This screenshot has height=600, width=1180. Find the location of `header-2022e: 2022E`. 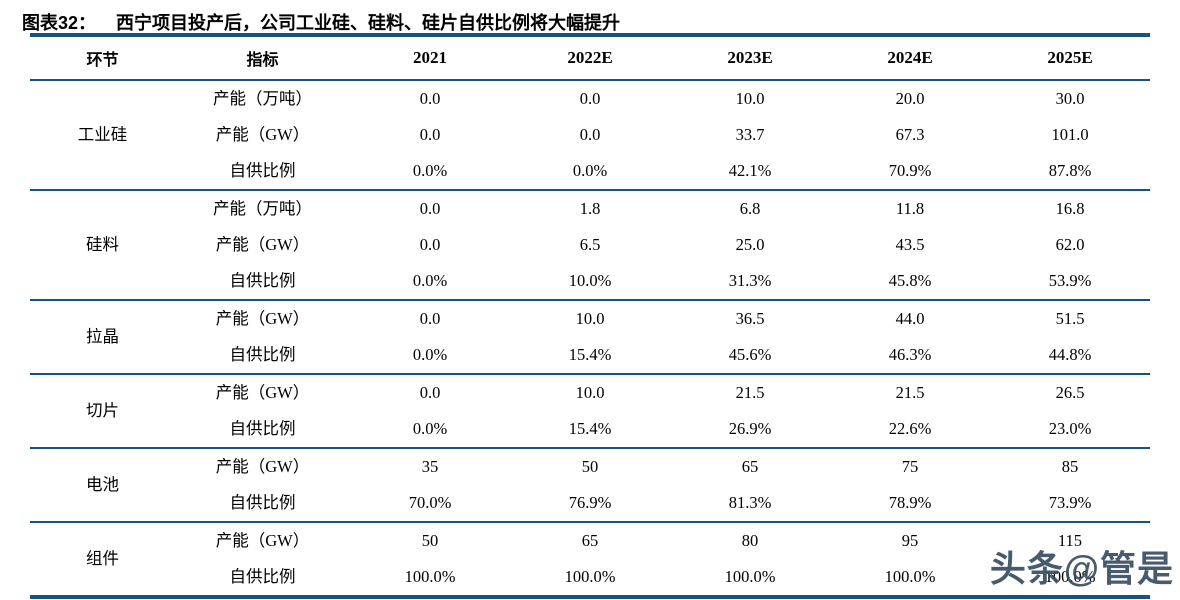

header-2022e: 2022E is located at coordinates (590, 57).